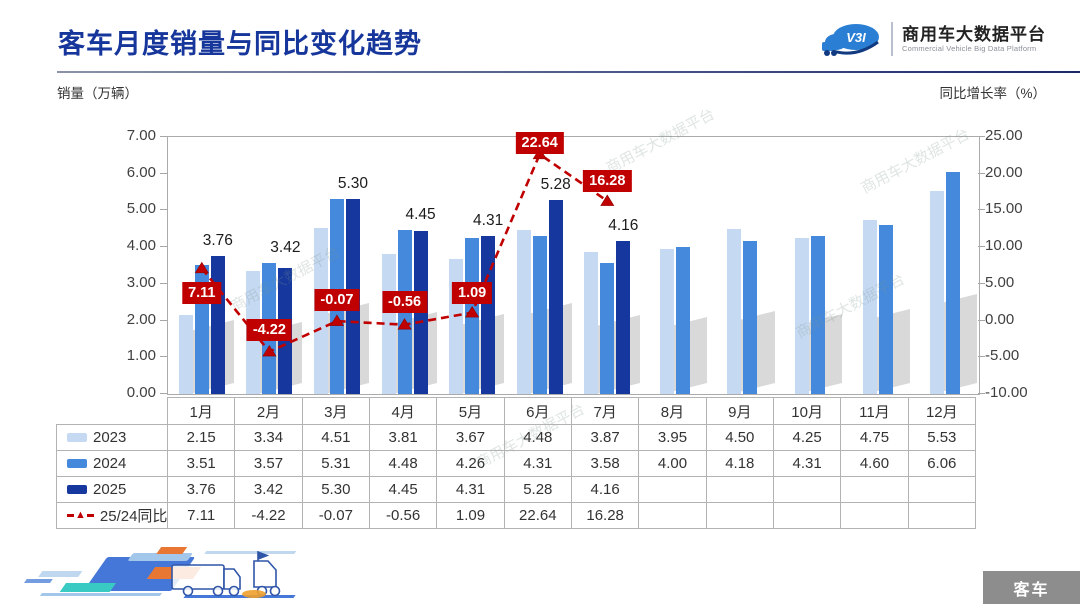  Describe the element at coordinates (141, 356) in the screenshot. I see `left-tick-label: 1.00` at that location.